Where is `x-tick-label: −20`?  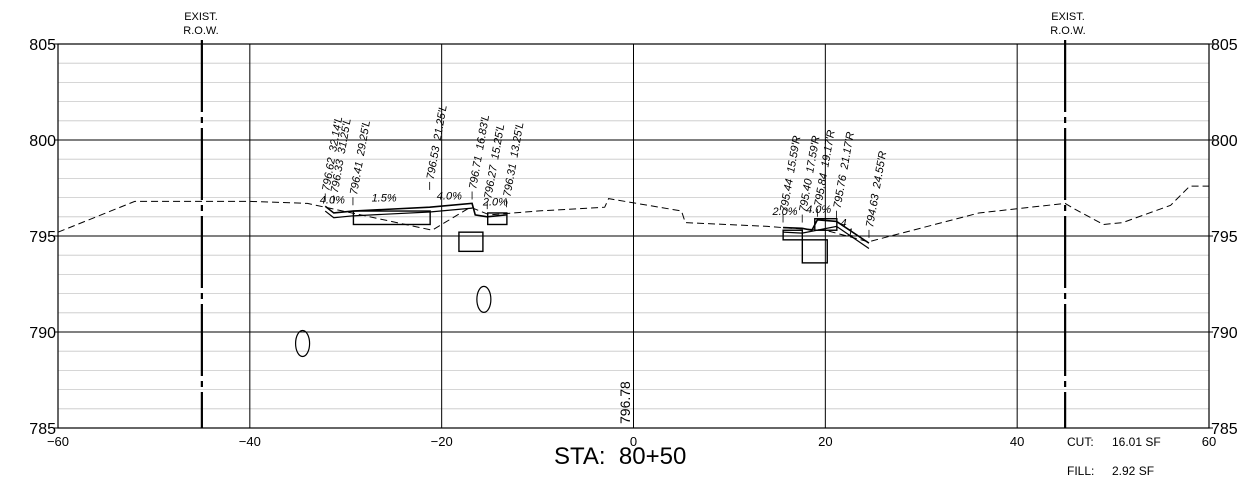
x-tick-label: −20 is located at coordinates (442, 441).